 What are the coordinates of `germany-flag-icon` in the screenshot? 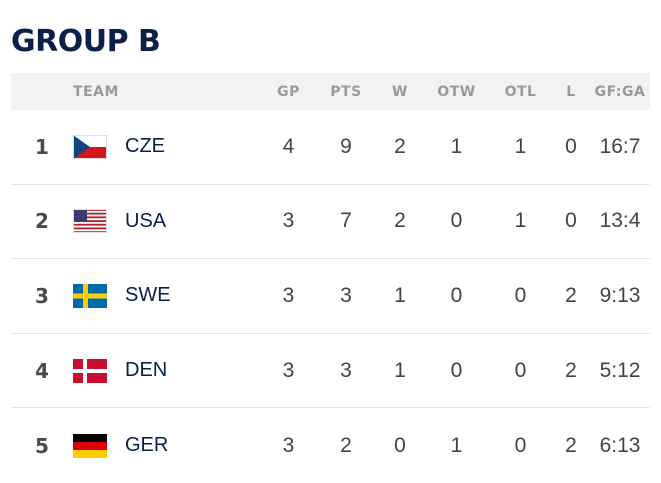 It's located at (90, 445).